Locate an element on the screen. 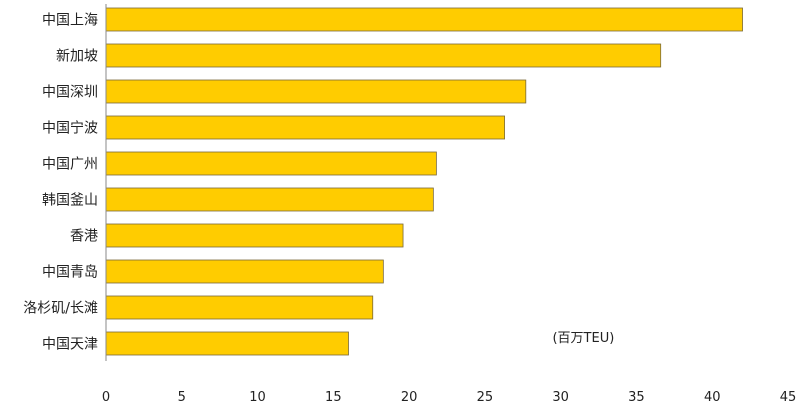  category-label-1: 中国上海 is located at coordinates (70, 21).